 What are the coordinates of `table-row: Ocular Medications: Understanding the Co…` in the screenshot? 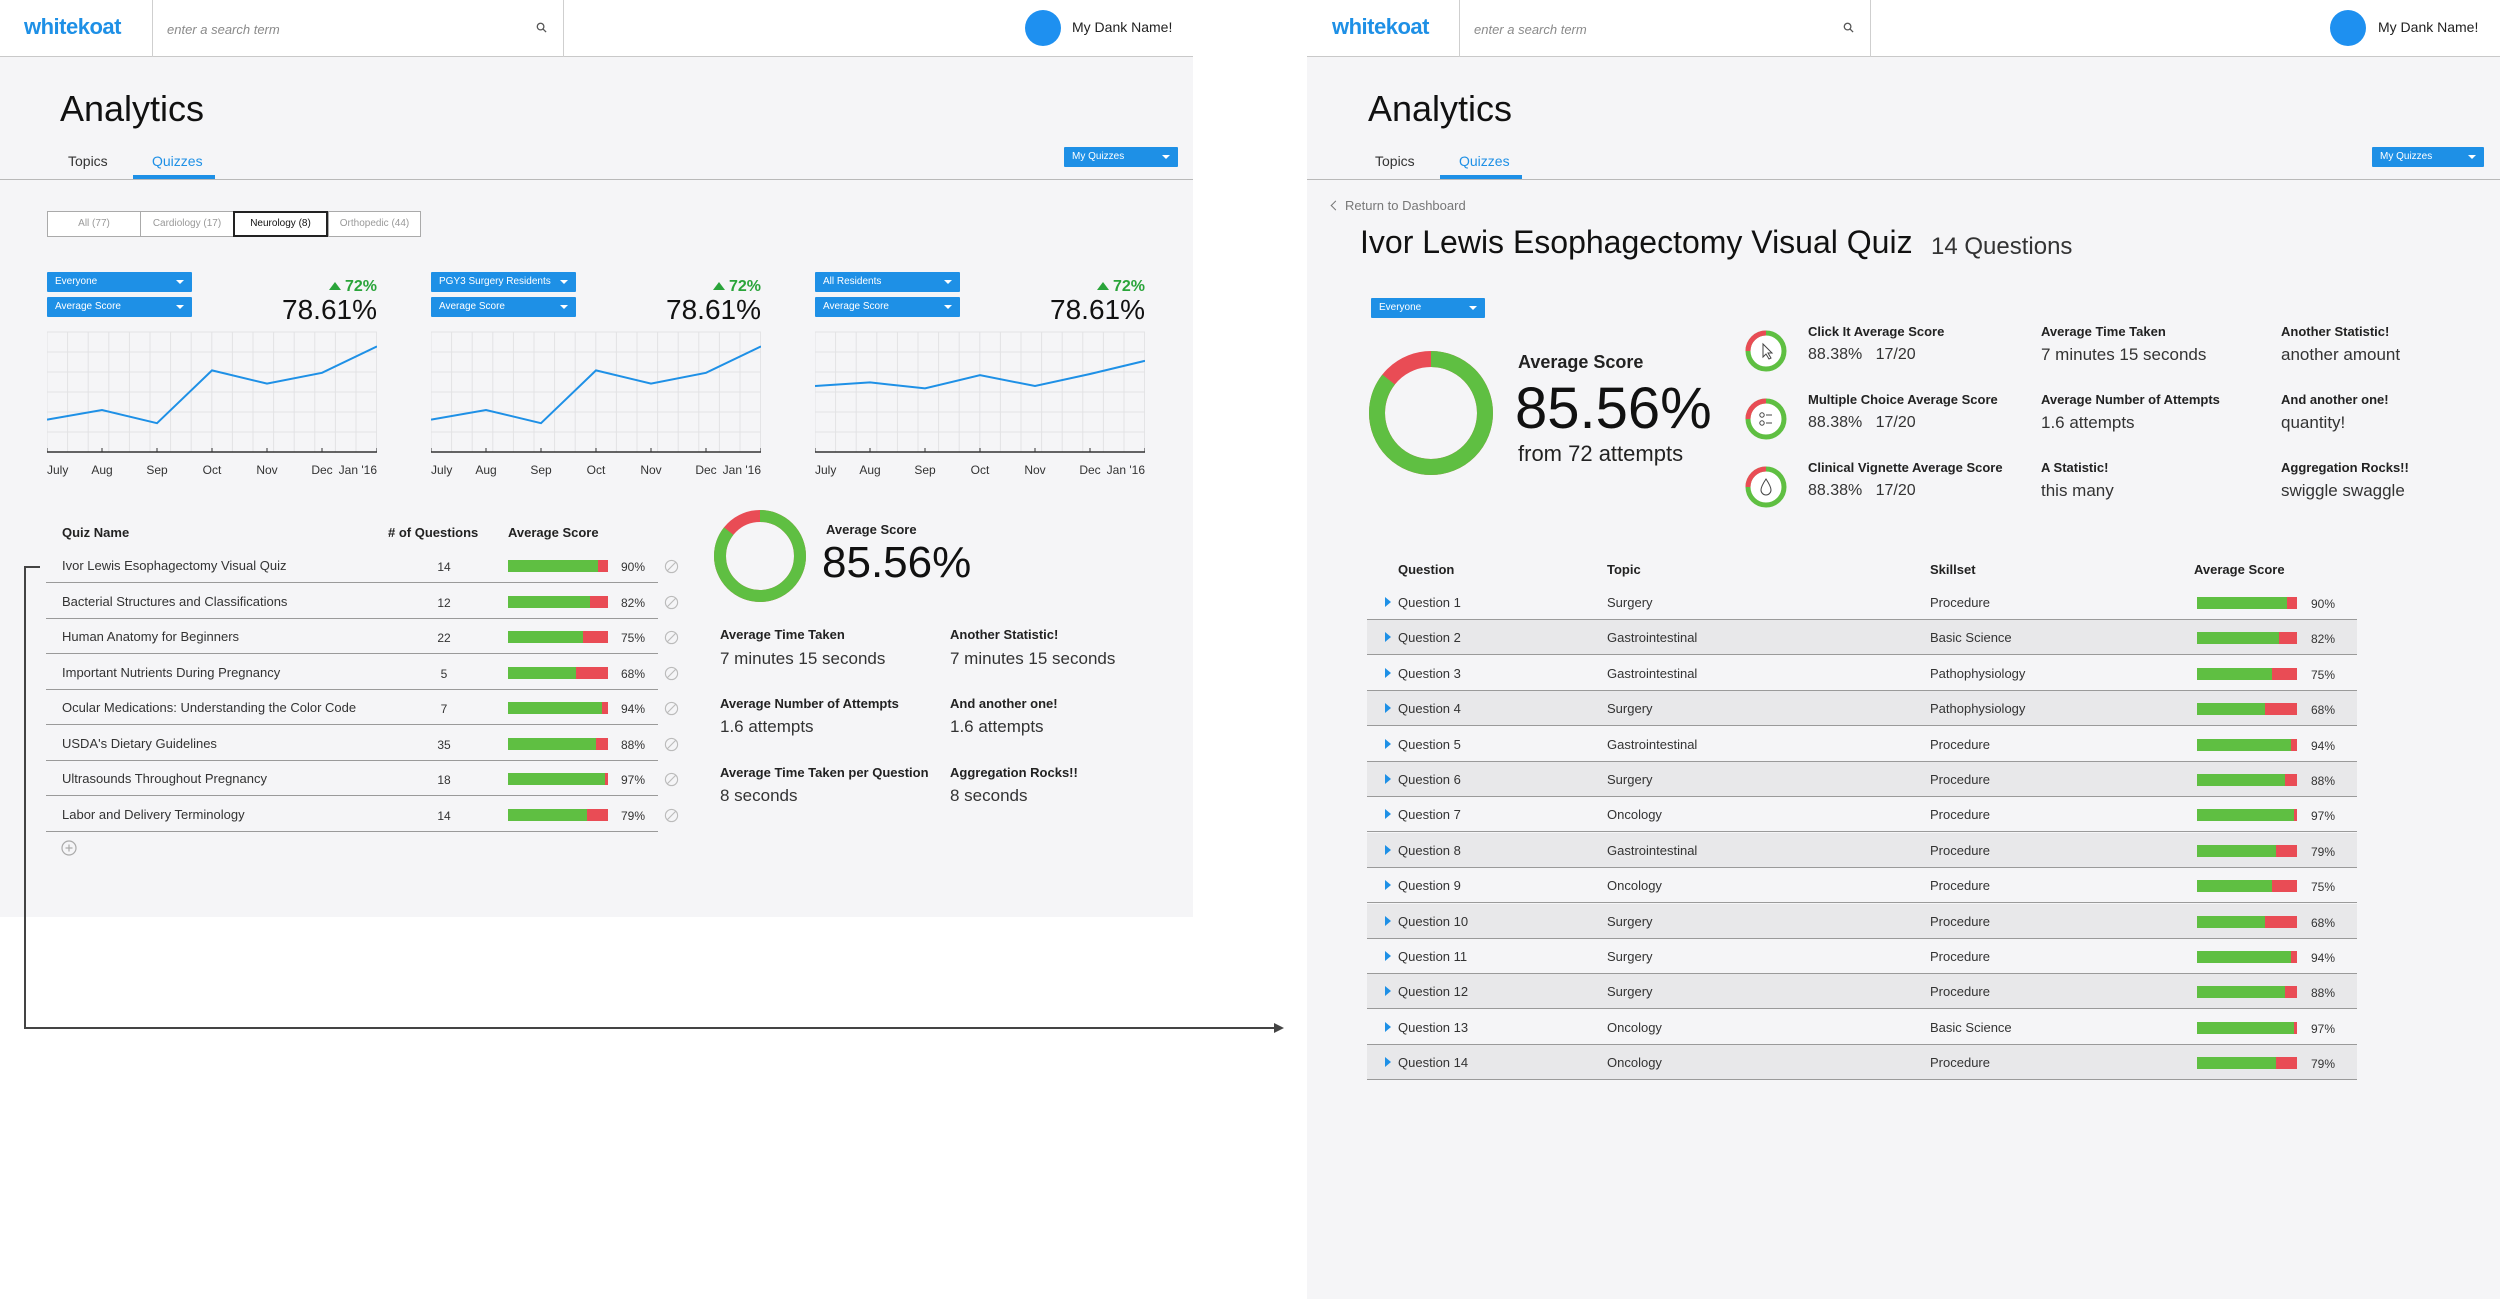 It's located at (362, 707).